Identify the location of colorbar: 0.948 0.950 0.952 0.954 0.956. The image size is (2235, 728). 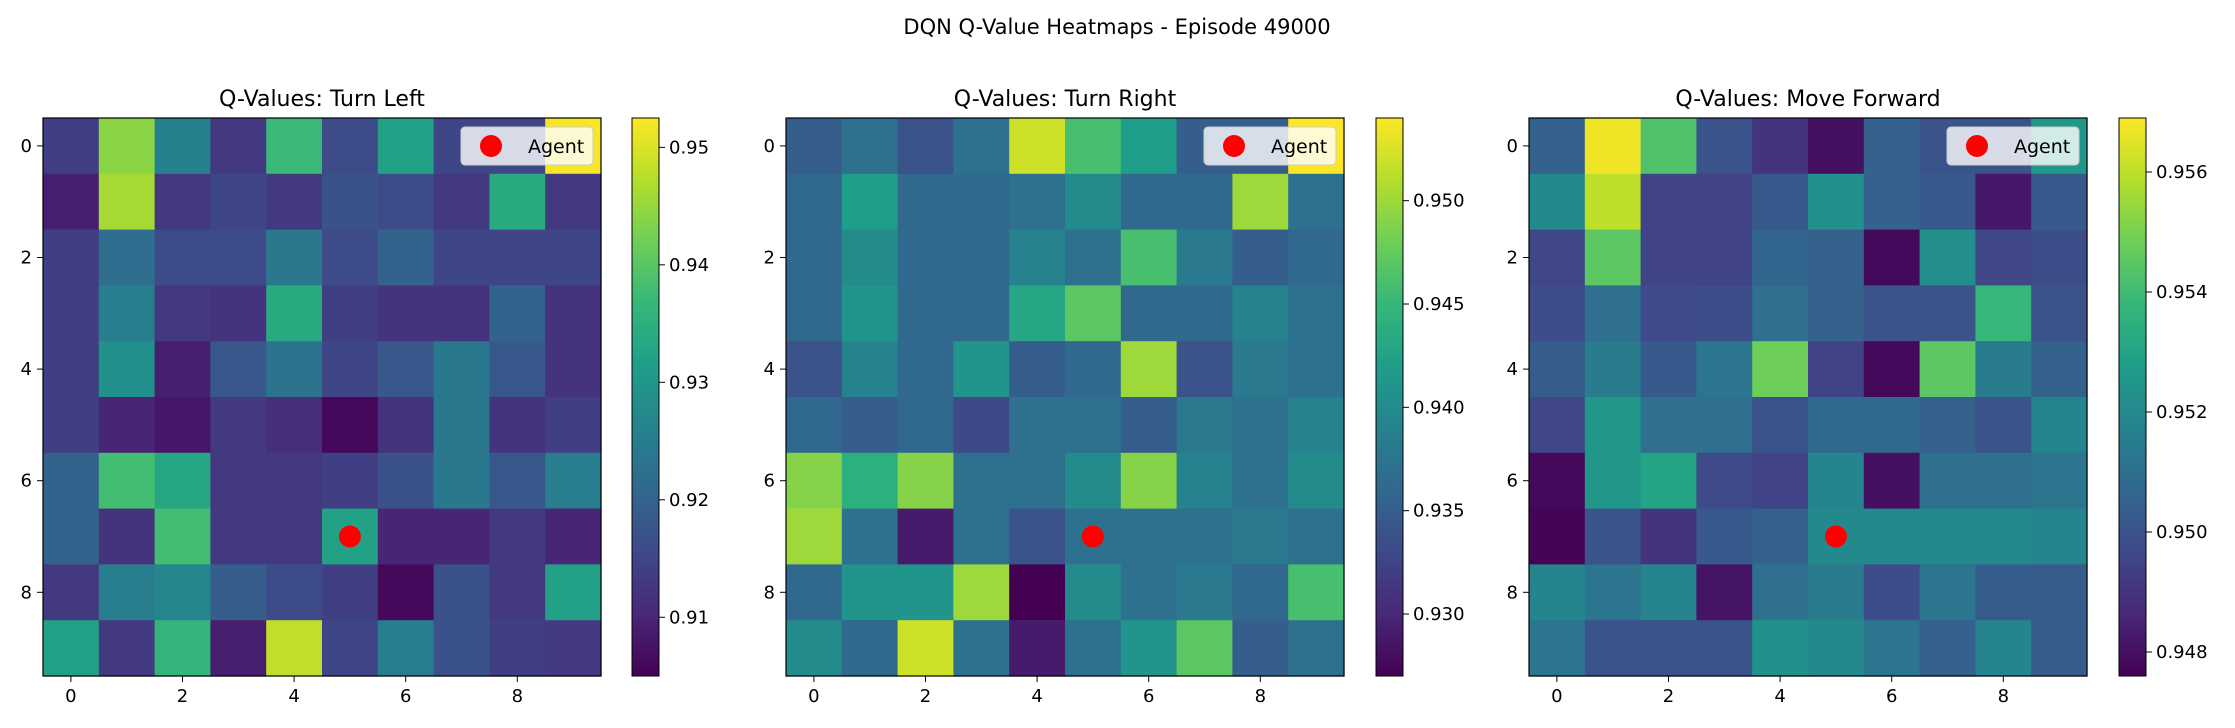
(2163, 397).